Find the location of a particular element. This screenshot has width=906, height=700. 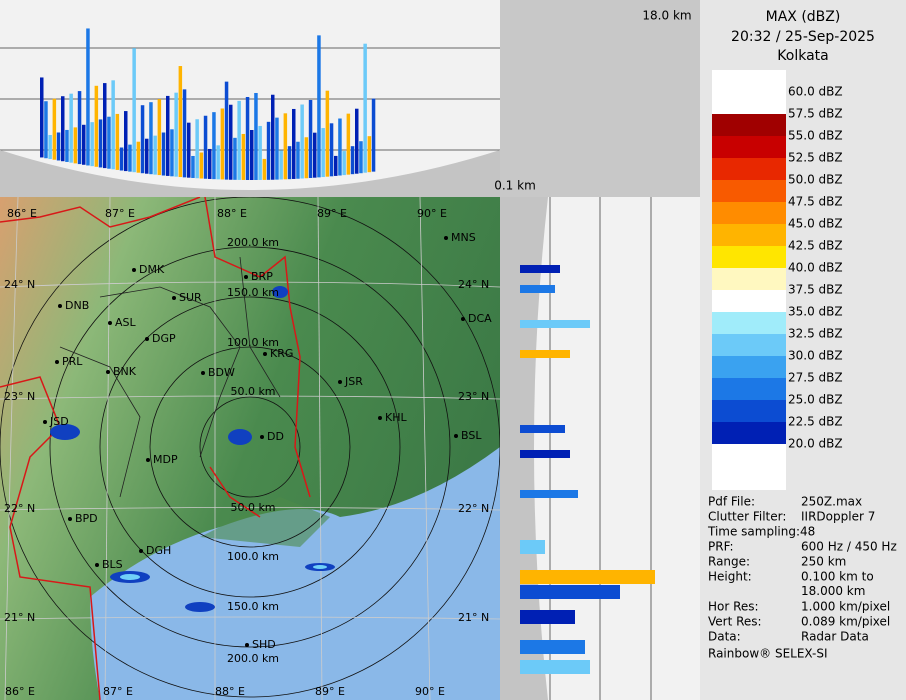

city-label: DNB is located at coordinates (77, 305).